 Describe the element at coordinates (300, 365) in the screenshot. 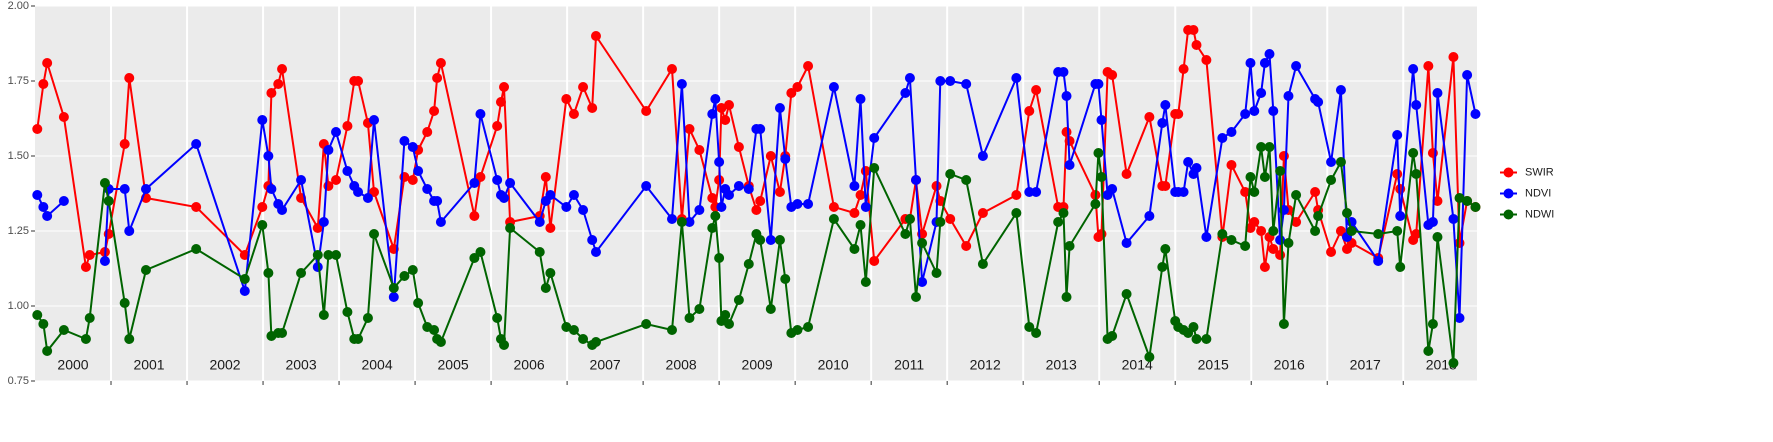

I see `year-label: 2003` at that location.